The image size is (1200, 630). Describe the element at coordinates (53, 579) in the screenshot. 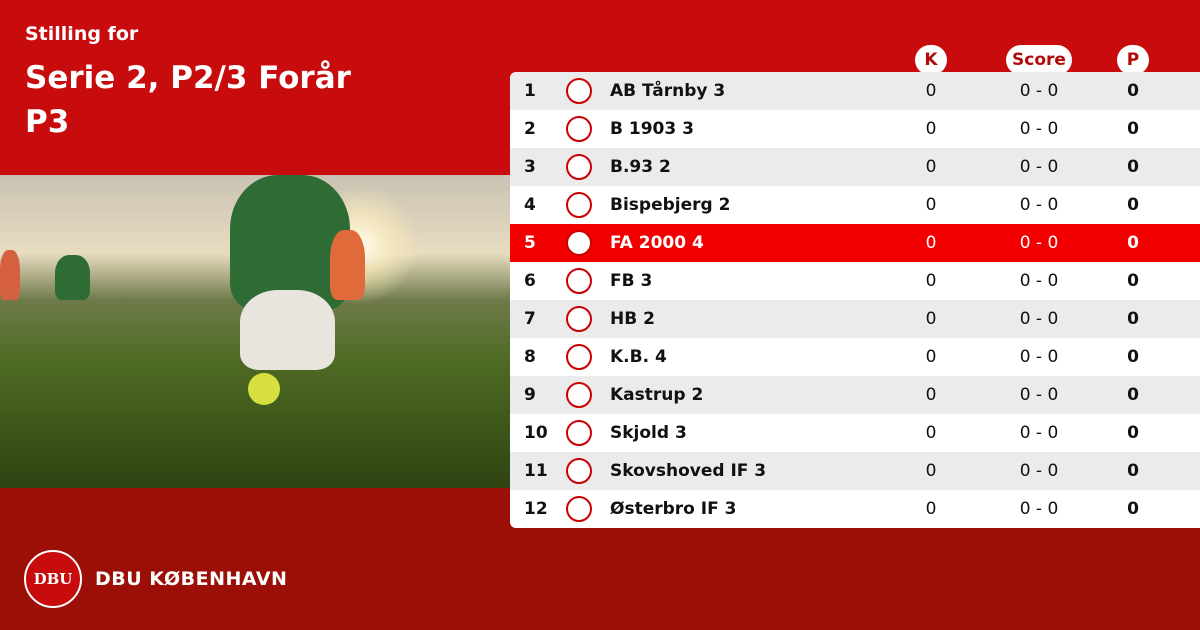

I see `dbu-logo: DBU` at that location.